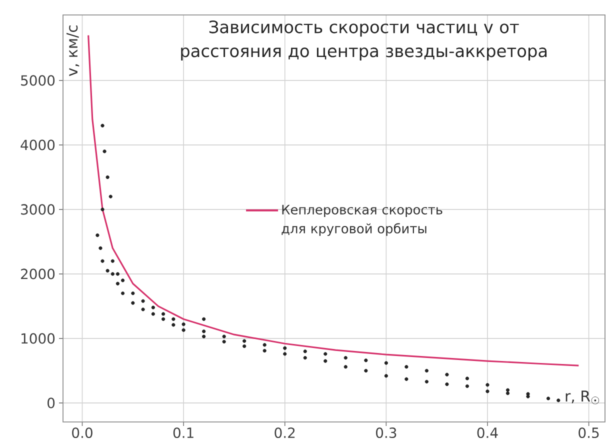  Describe the element at coordinates (82, 432) in the screenshot. I see `x-tick-label: 0.0` at that location.